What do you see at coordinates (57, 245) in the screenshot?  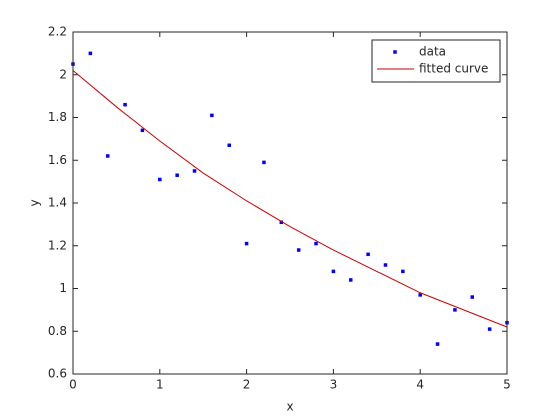 I see `y-tick-label: 1.2` at bounding box center [57, 245].